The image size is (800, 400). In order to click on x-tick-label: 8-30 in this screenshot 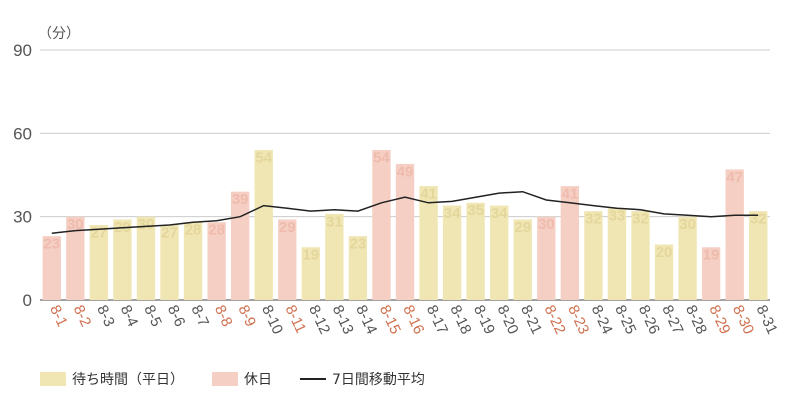, I will do `click(743, 320)`.